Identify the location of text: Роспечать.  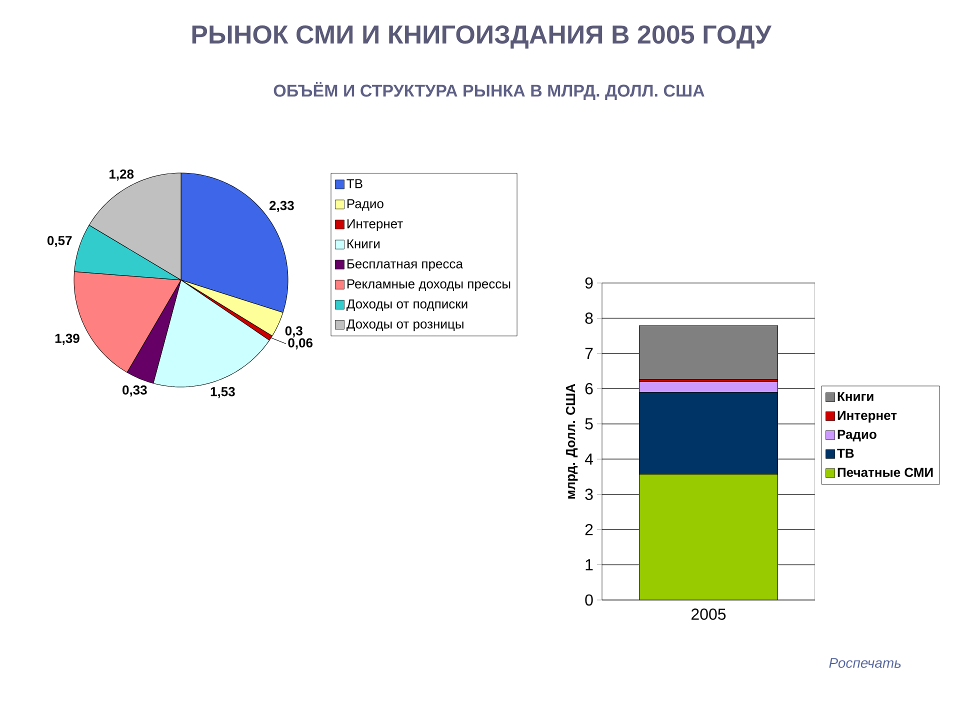
(865, 663).